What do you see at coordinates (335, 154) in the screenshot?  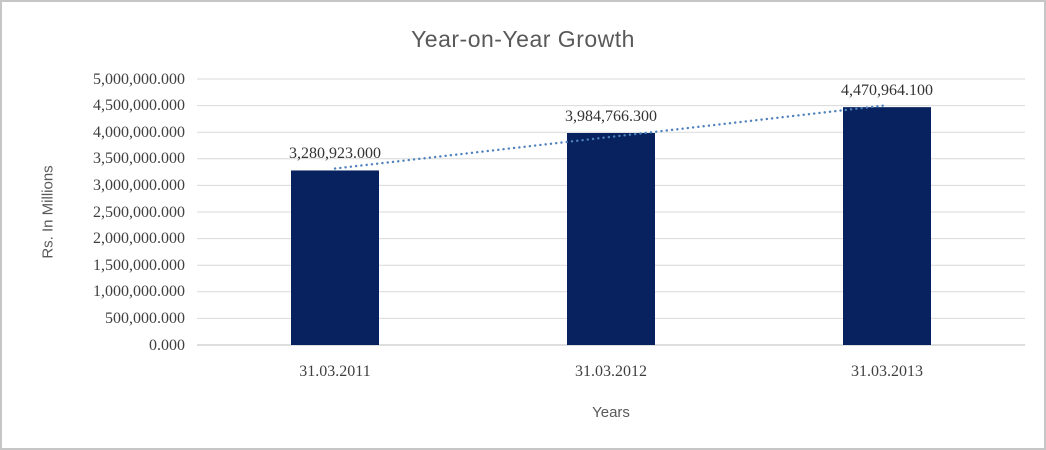 I see `data-label: 3,280,923.000` at bounding box center [335, 154].